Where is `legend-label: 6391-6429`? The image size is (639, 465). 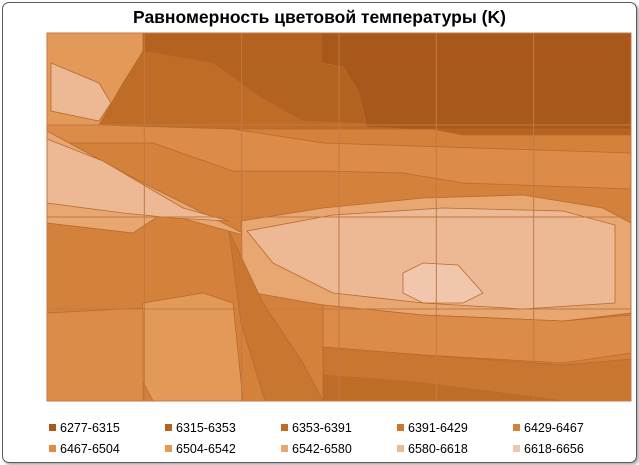 legend-label: 6391-6429 is located at coordinates (438, 427).